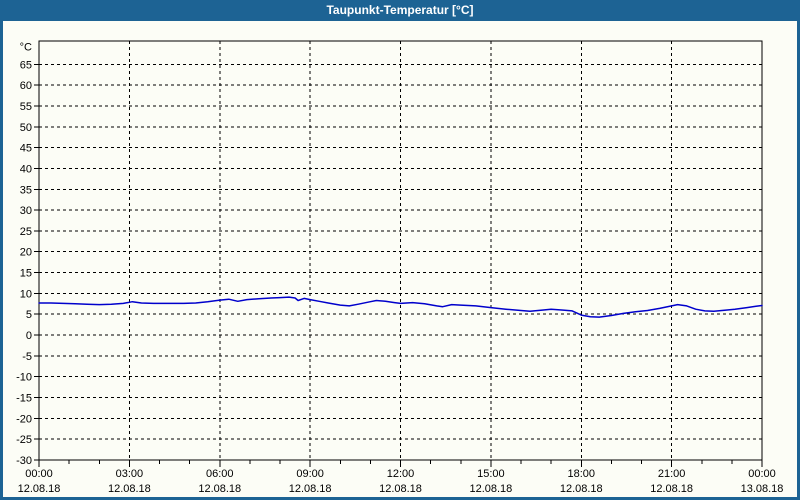 Image resolution: width=800 pixels, height=500 pixels. What do you see at coordinates (220, 474) in the screenshot?
I see `x-tick-time-label: 06:00` at bounding box center [220, 474].